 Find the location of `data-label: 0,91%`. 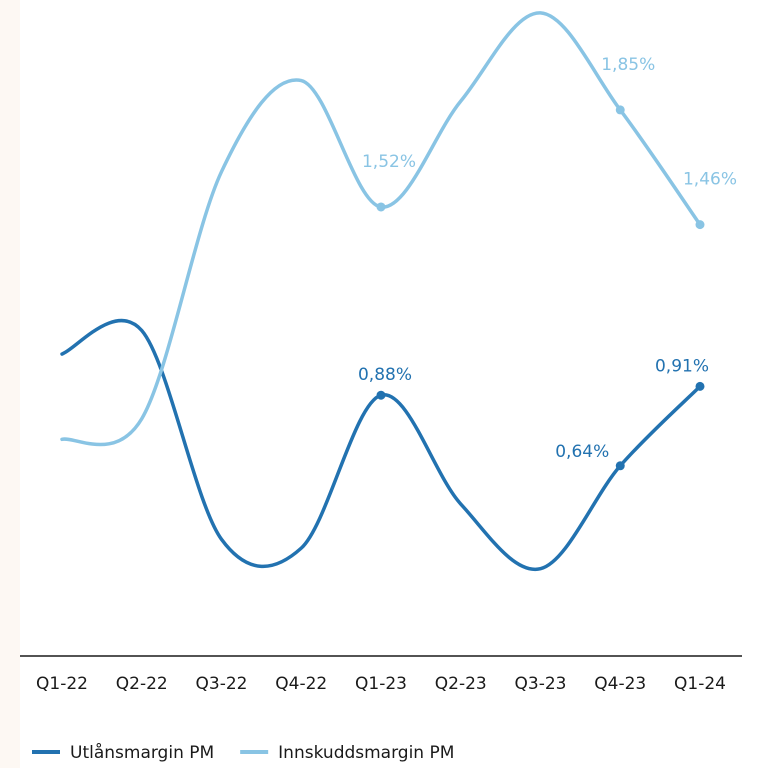

data-label: 0,91% is located at coordinates (682, 366).